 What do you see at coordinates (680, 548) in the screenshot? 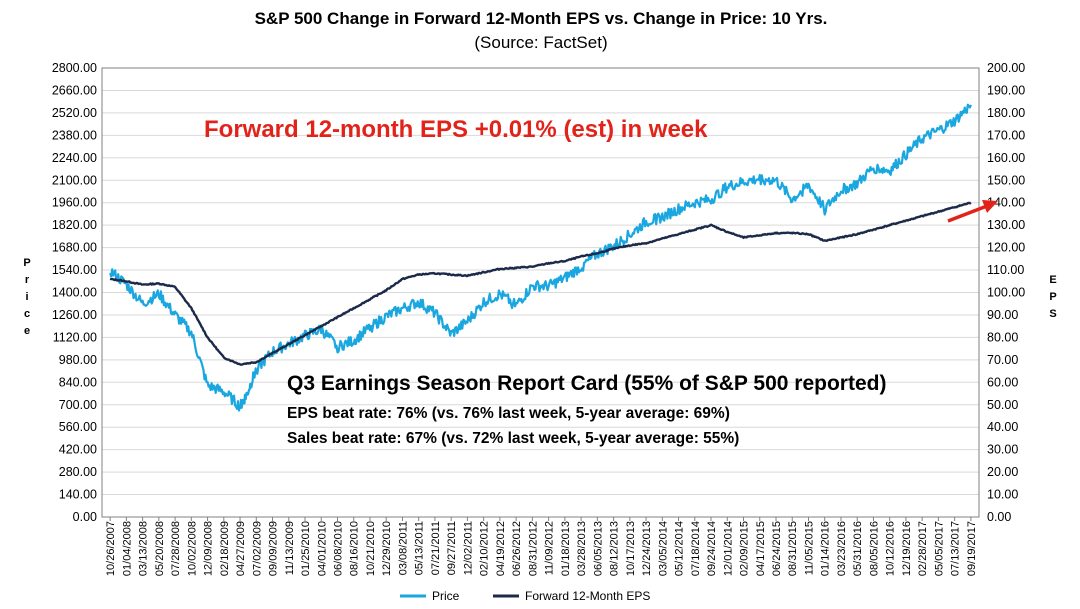
I see `x-tick-label: 05/12/2014` at bounding box center [680, 548].